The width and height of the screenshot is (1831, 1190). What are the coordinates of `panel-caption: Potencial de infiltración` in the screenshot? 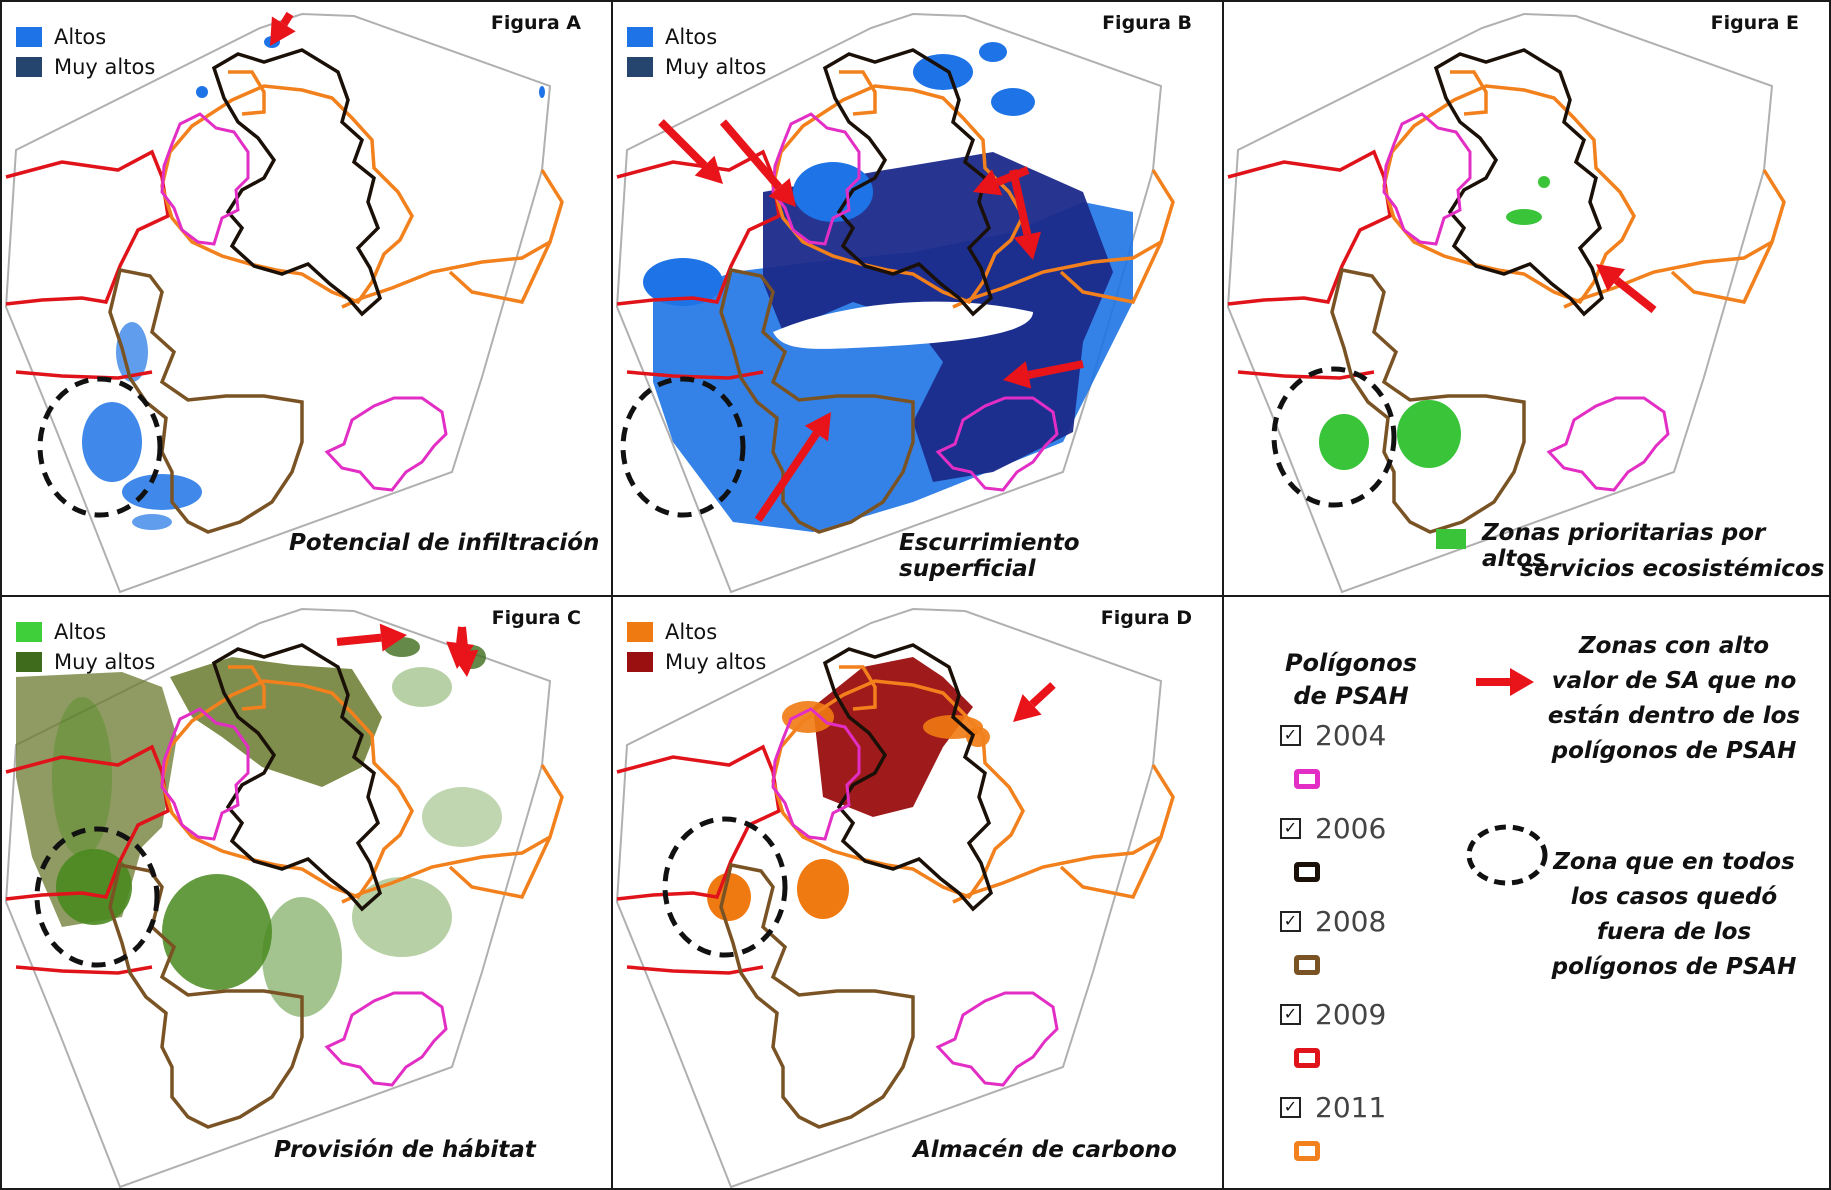 It's located at (444, 543).